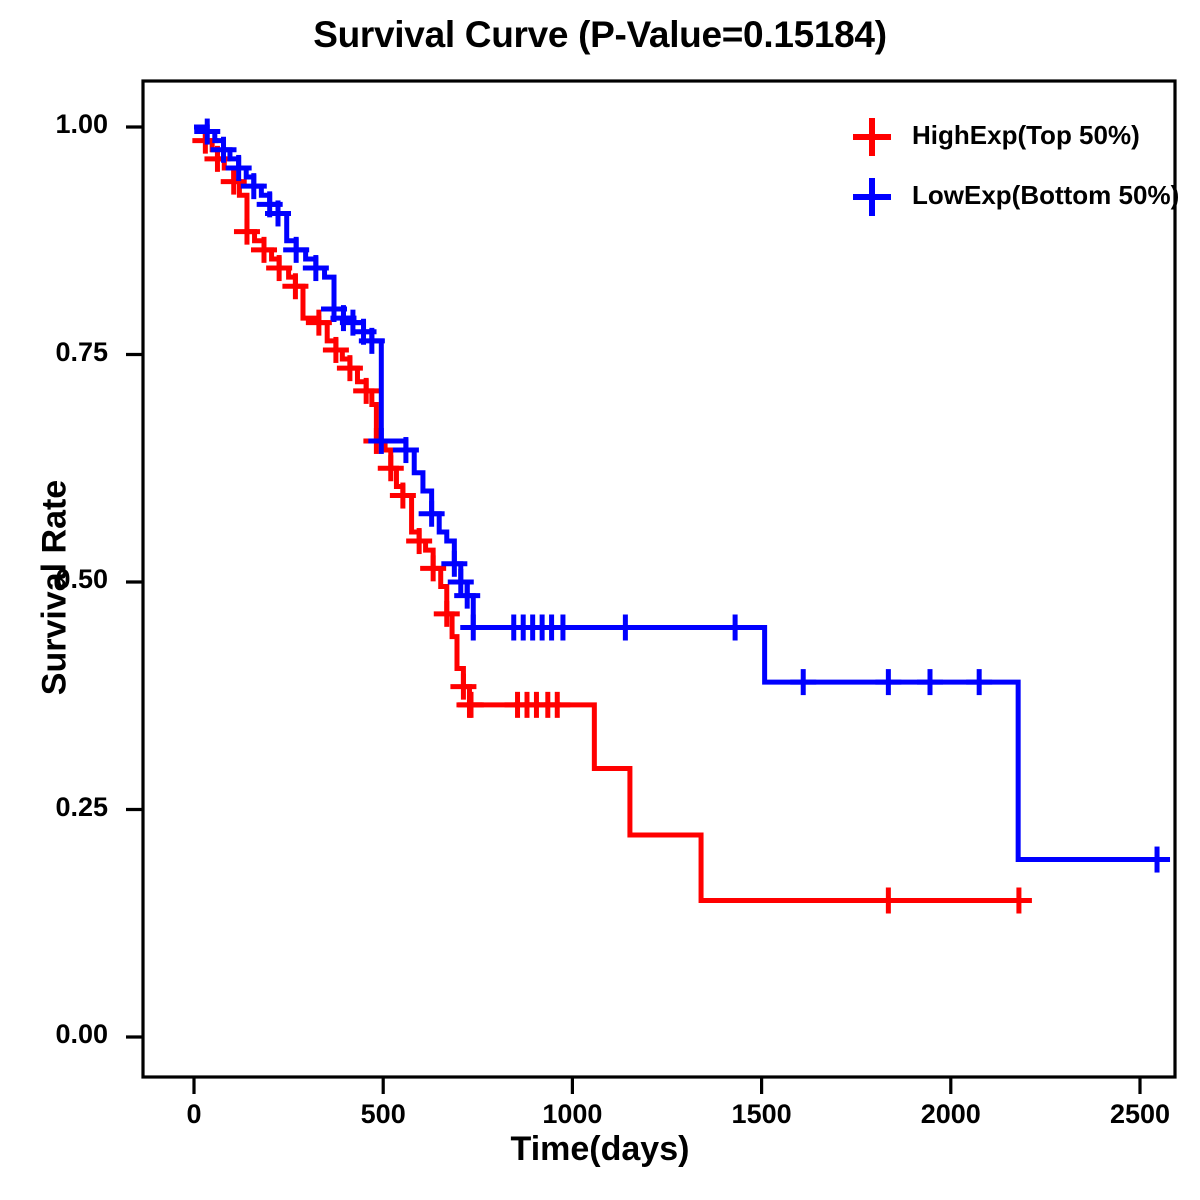  I want to click on y-tick-label: 0.50, so click(81, 579).